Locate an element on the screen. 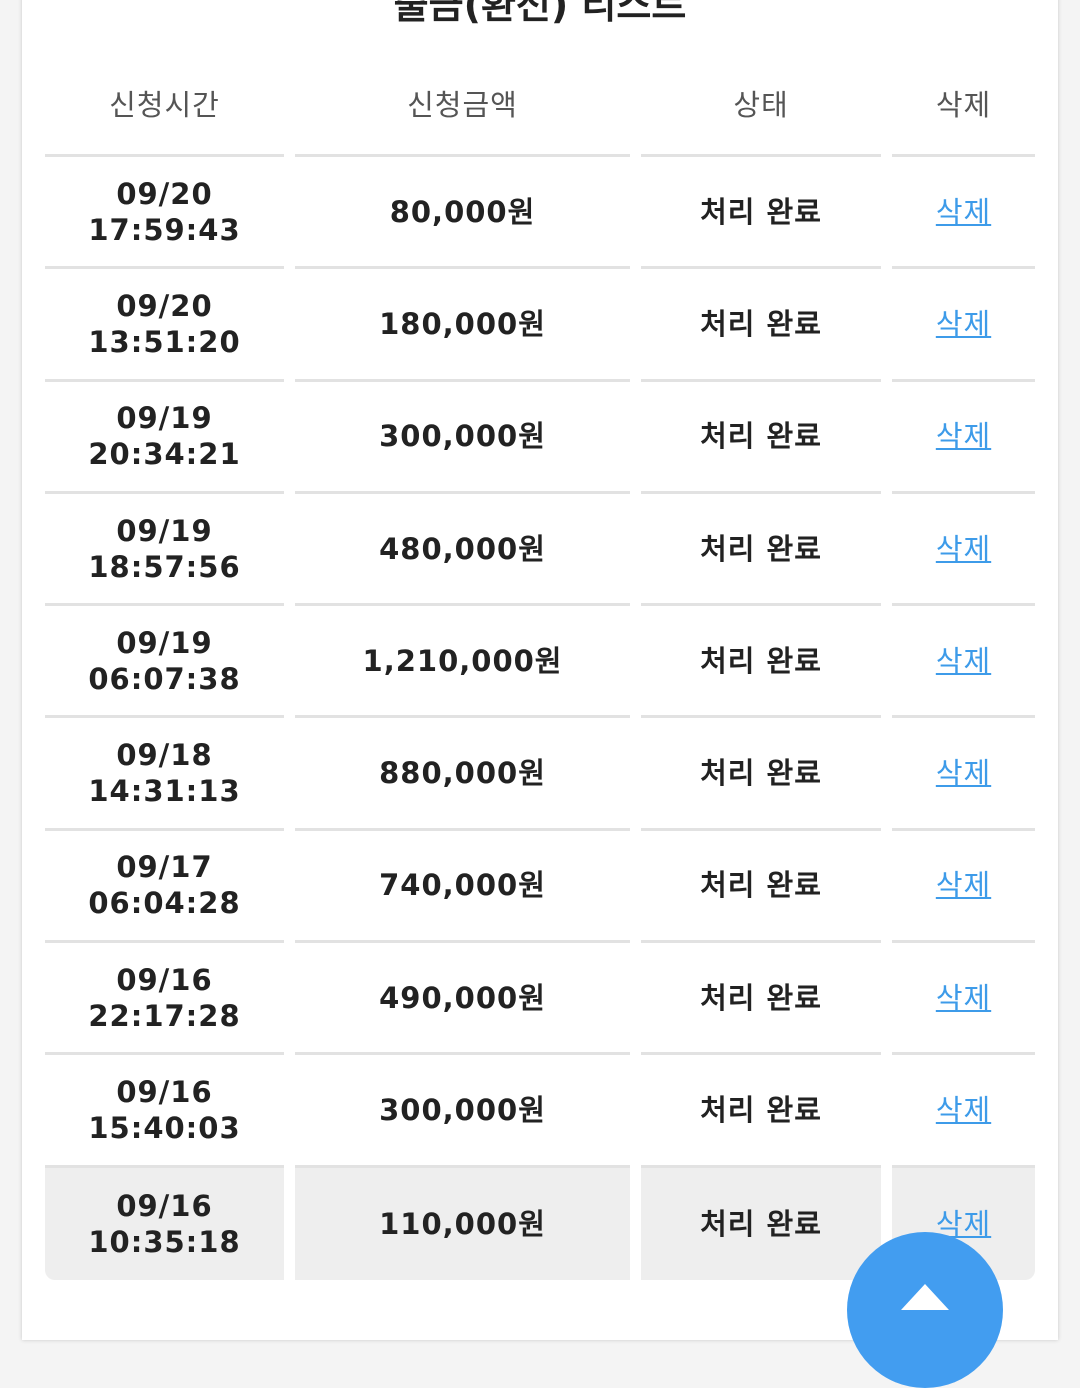 The width and height of the screenshot is (1080, 1388). request-amount: 1,210,000원 is located at coordinates (462, 662).